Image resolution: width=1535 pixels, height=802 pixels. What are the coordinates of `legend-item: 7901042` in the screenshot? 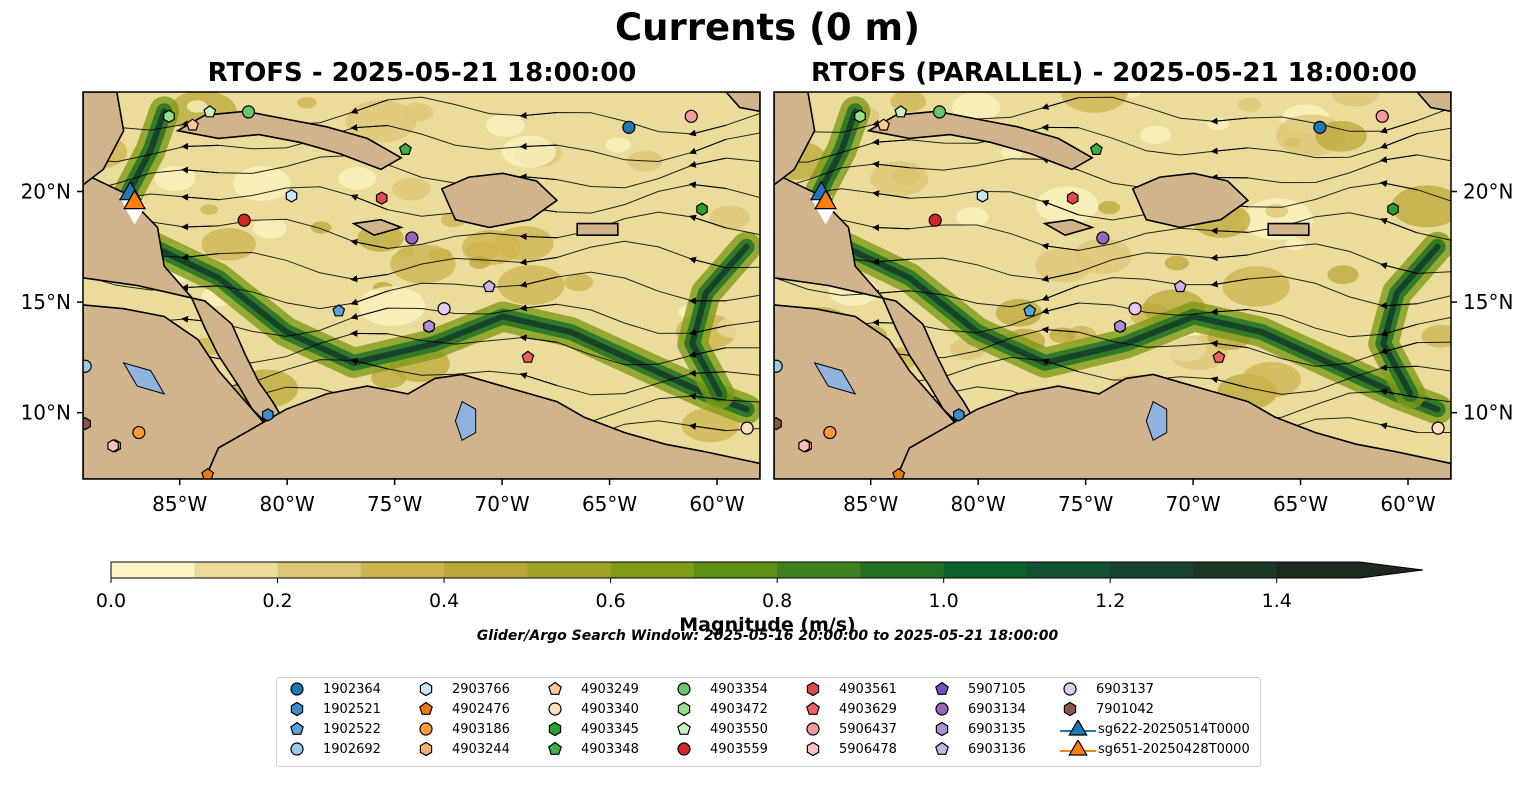 It's located at (1107, 709).